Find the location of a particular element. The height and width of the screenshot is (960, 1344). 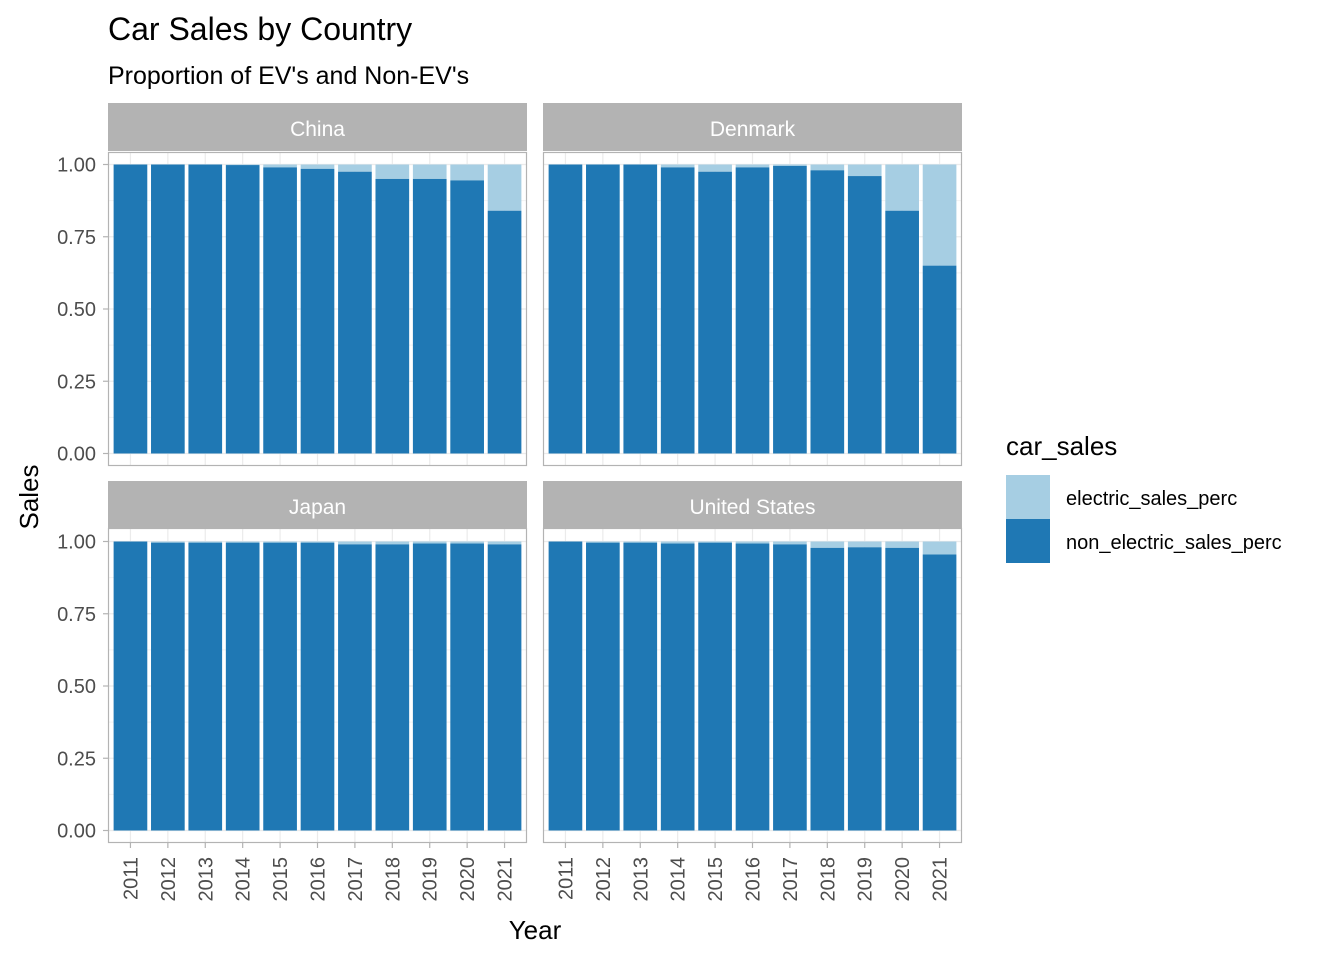

bar-non-electric-denmark-2019 is located at coordinates (864, 315).